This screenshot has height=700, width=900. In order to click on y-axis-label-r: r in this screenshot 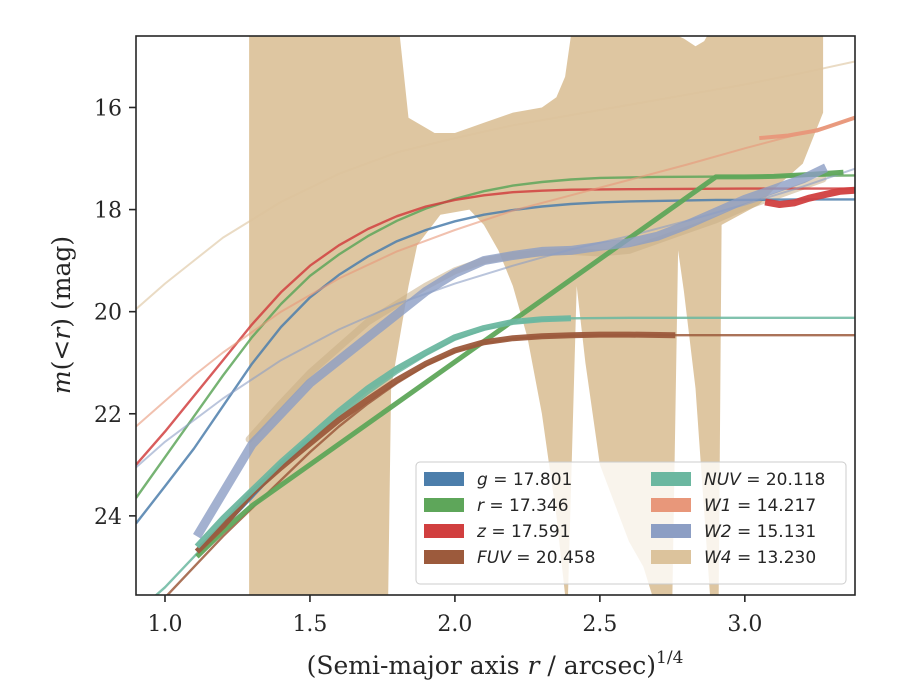, I will do `click(61, 333)`.